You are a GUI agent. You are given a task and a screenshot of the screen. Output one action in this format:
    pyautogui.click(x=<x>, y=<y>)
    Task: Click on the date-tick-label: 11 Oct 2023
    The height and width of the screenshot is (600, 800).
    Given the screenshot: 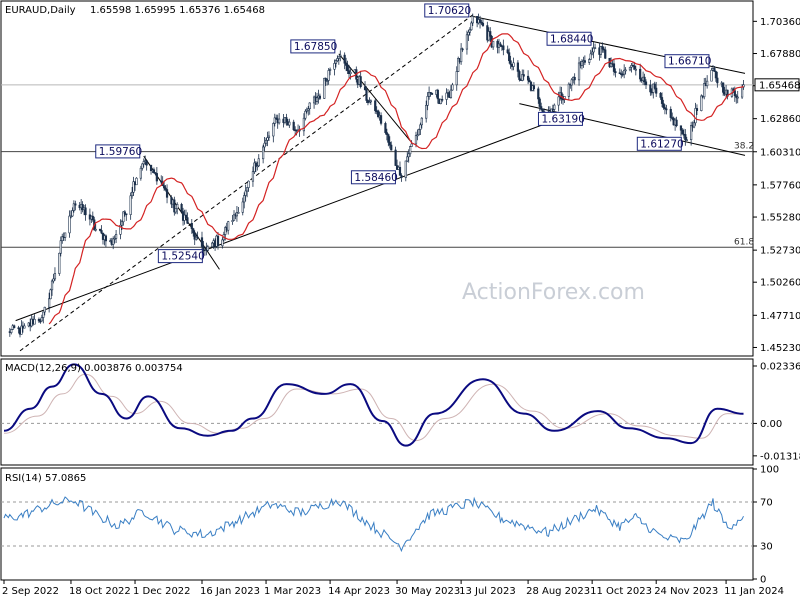 What is the action you would take?
    pyautogui.click(x=621, y=591)
    